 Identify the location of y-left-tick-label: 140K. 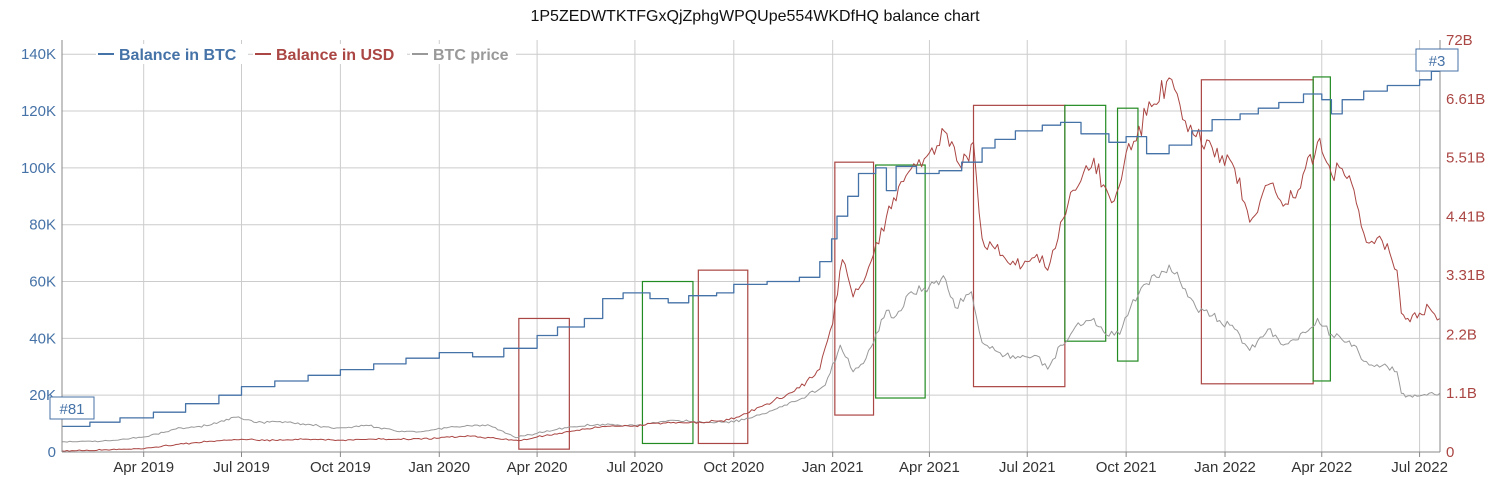
(38, 54).